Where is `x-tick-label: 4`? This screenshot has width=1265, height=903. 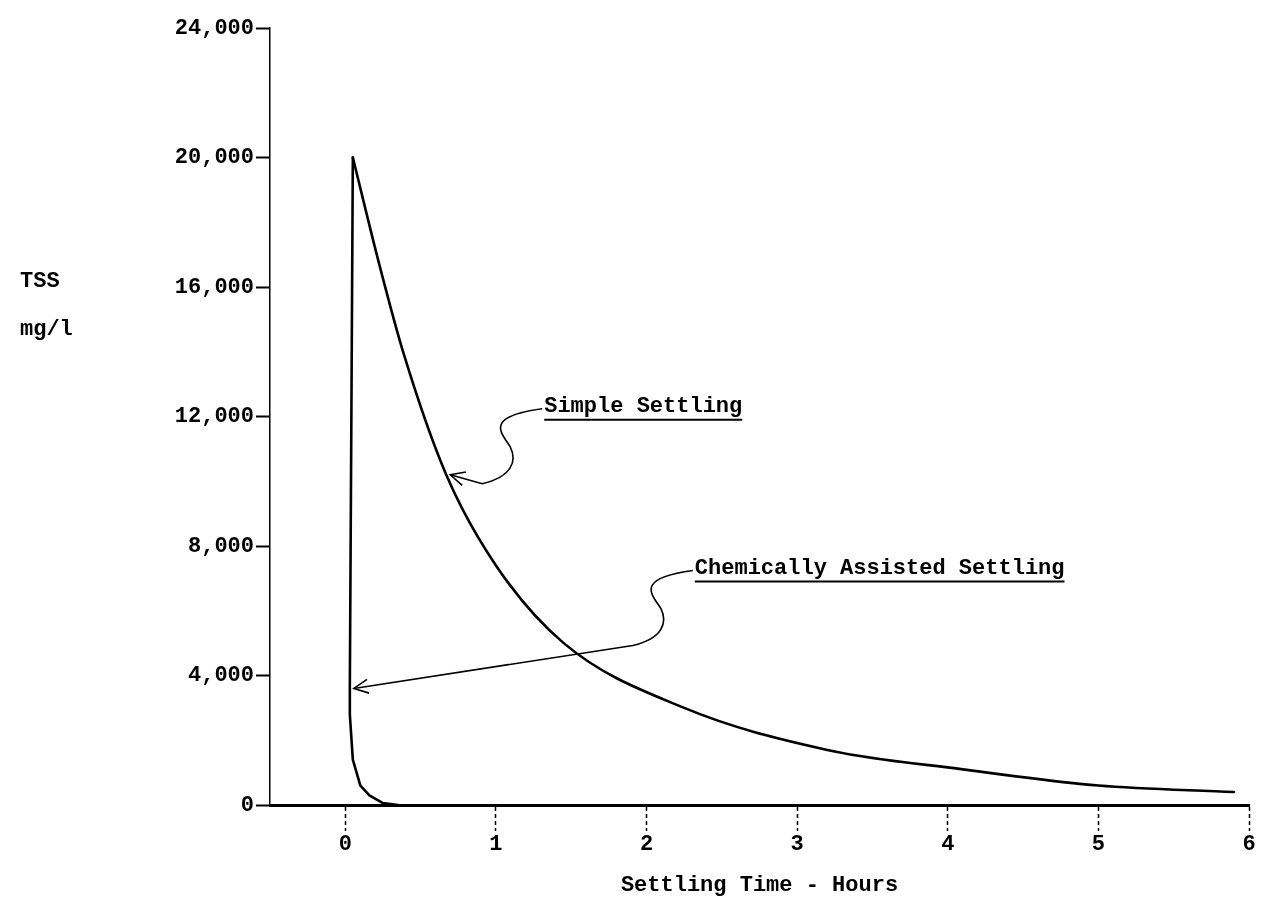
x-tick-label: 4 is located at coordinates (948, 844).